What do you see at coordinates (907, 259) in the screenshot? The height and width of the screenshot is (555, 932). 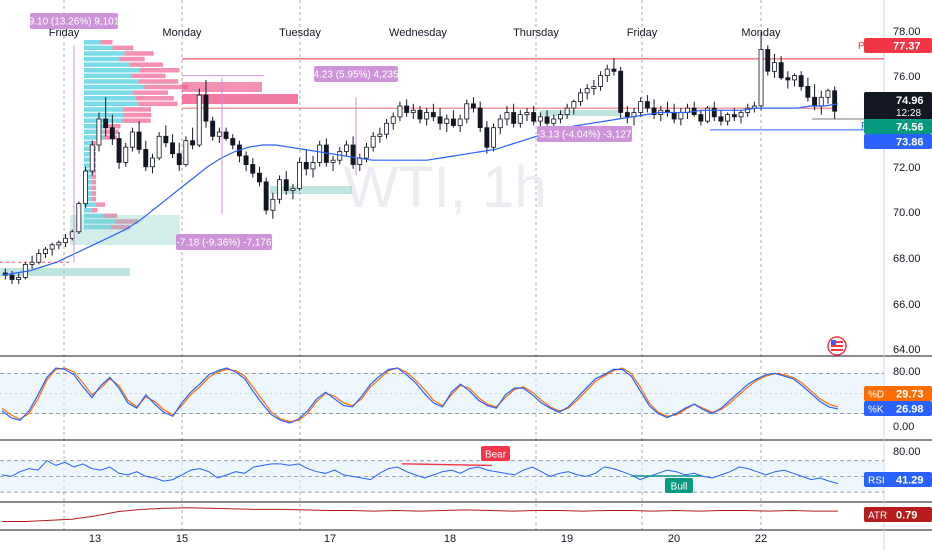 I see `y-tick: 68.00` at bounding box center [907, 259].